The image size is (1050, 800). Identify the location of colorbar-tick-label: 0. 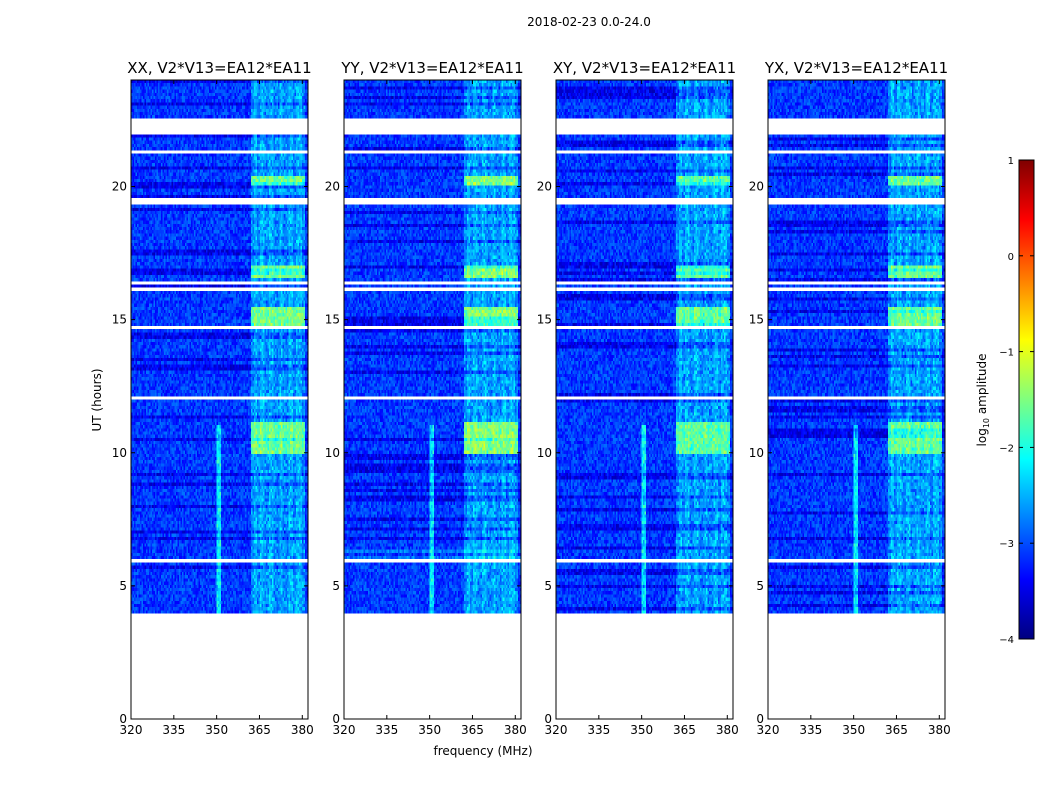
(1011, 257).